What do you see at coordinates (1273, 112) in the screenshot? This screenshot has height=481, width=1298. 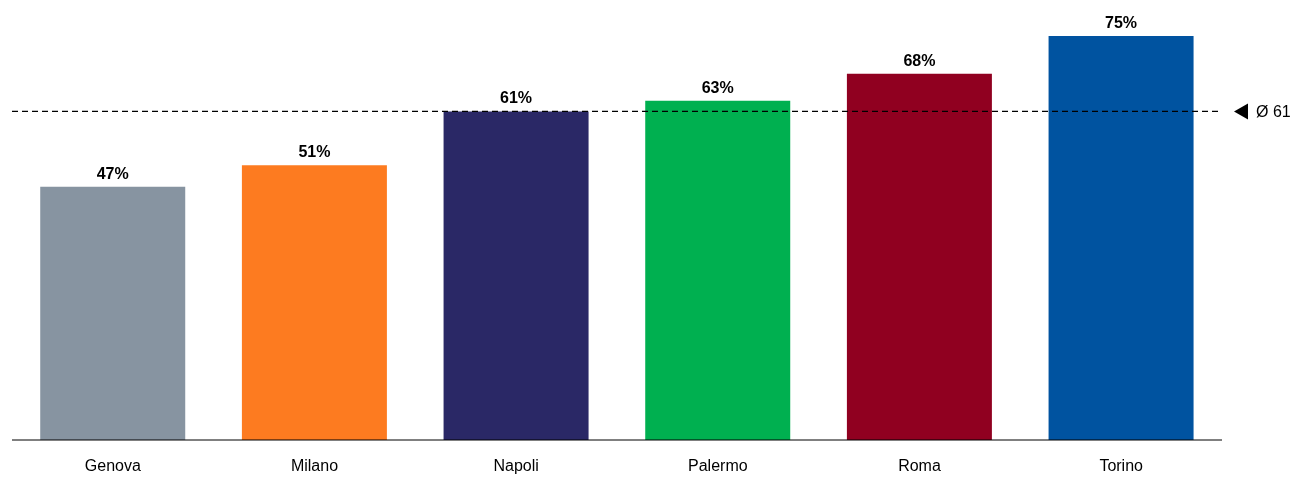 I see `ref-line-label: Ø 61` at bounding box center [1273, 112].